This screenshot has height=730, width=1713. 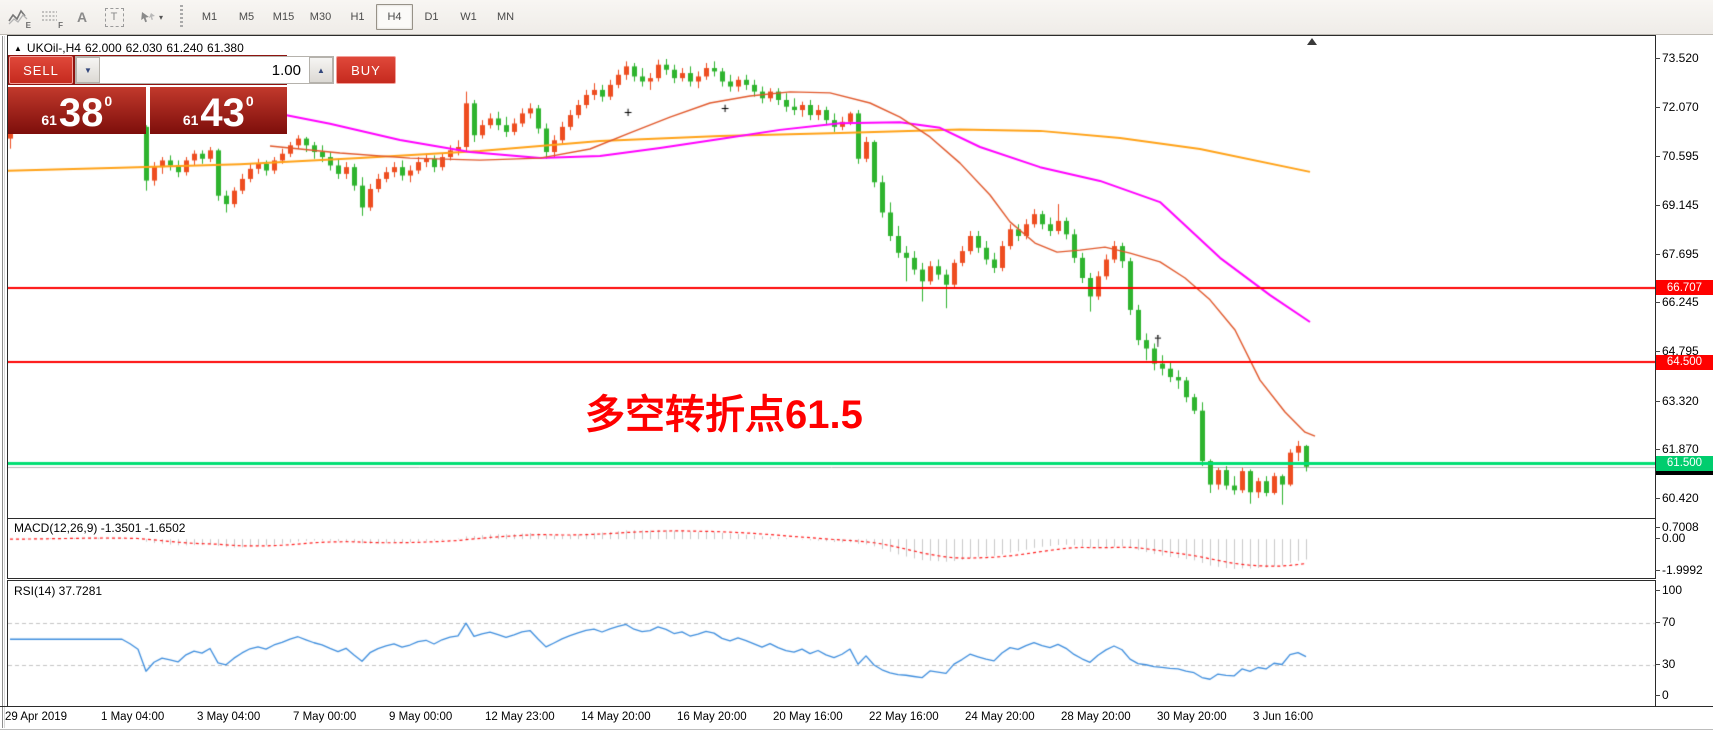 What do you see at coordinates (856, 17) in the screenshot?
I see `toolbar: E F A T ▾ M1 M5 M15 M30 H1 H4 D1 W1 MN` at bounding box center [856, 17].